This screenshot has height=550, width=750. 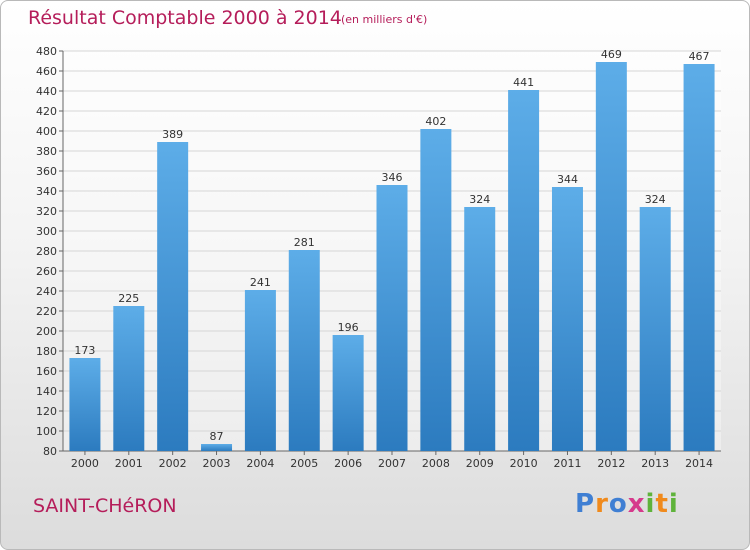 I want to click on bar-value-label: 346, so click(x=392, y=177).